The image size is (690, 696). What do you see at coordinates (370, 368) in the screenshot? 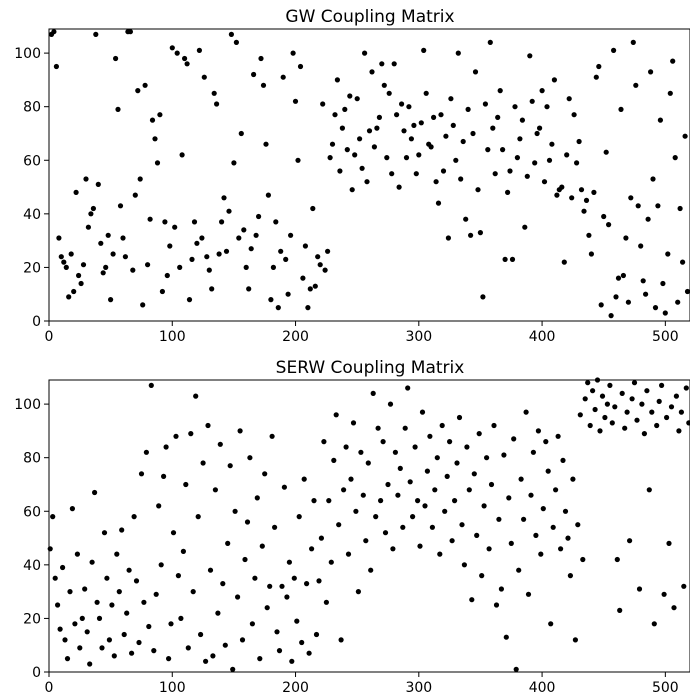
I see `serw-chart-title: SERW Coupling Matrix` at bounding box center [370, 368].